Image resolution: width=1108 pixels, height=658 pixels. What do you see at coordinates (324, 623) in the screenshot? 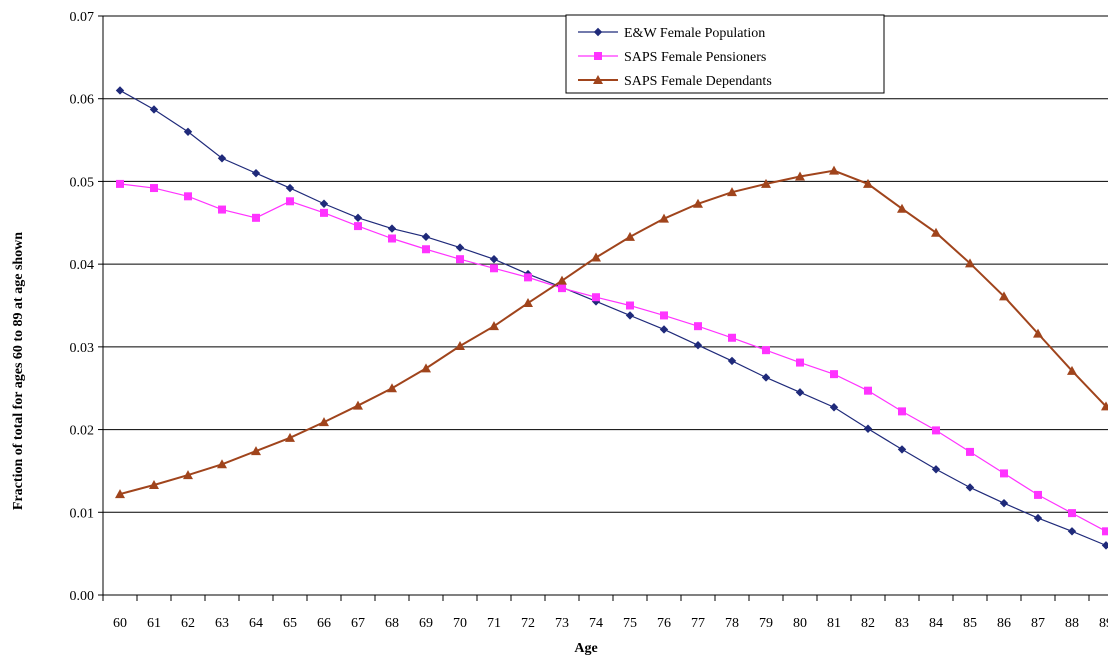
I see `x-tick-label-66: 66` at bounding box center [324, 623].